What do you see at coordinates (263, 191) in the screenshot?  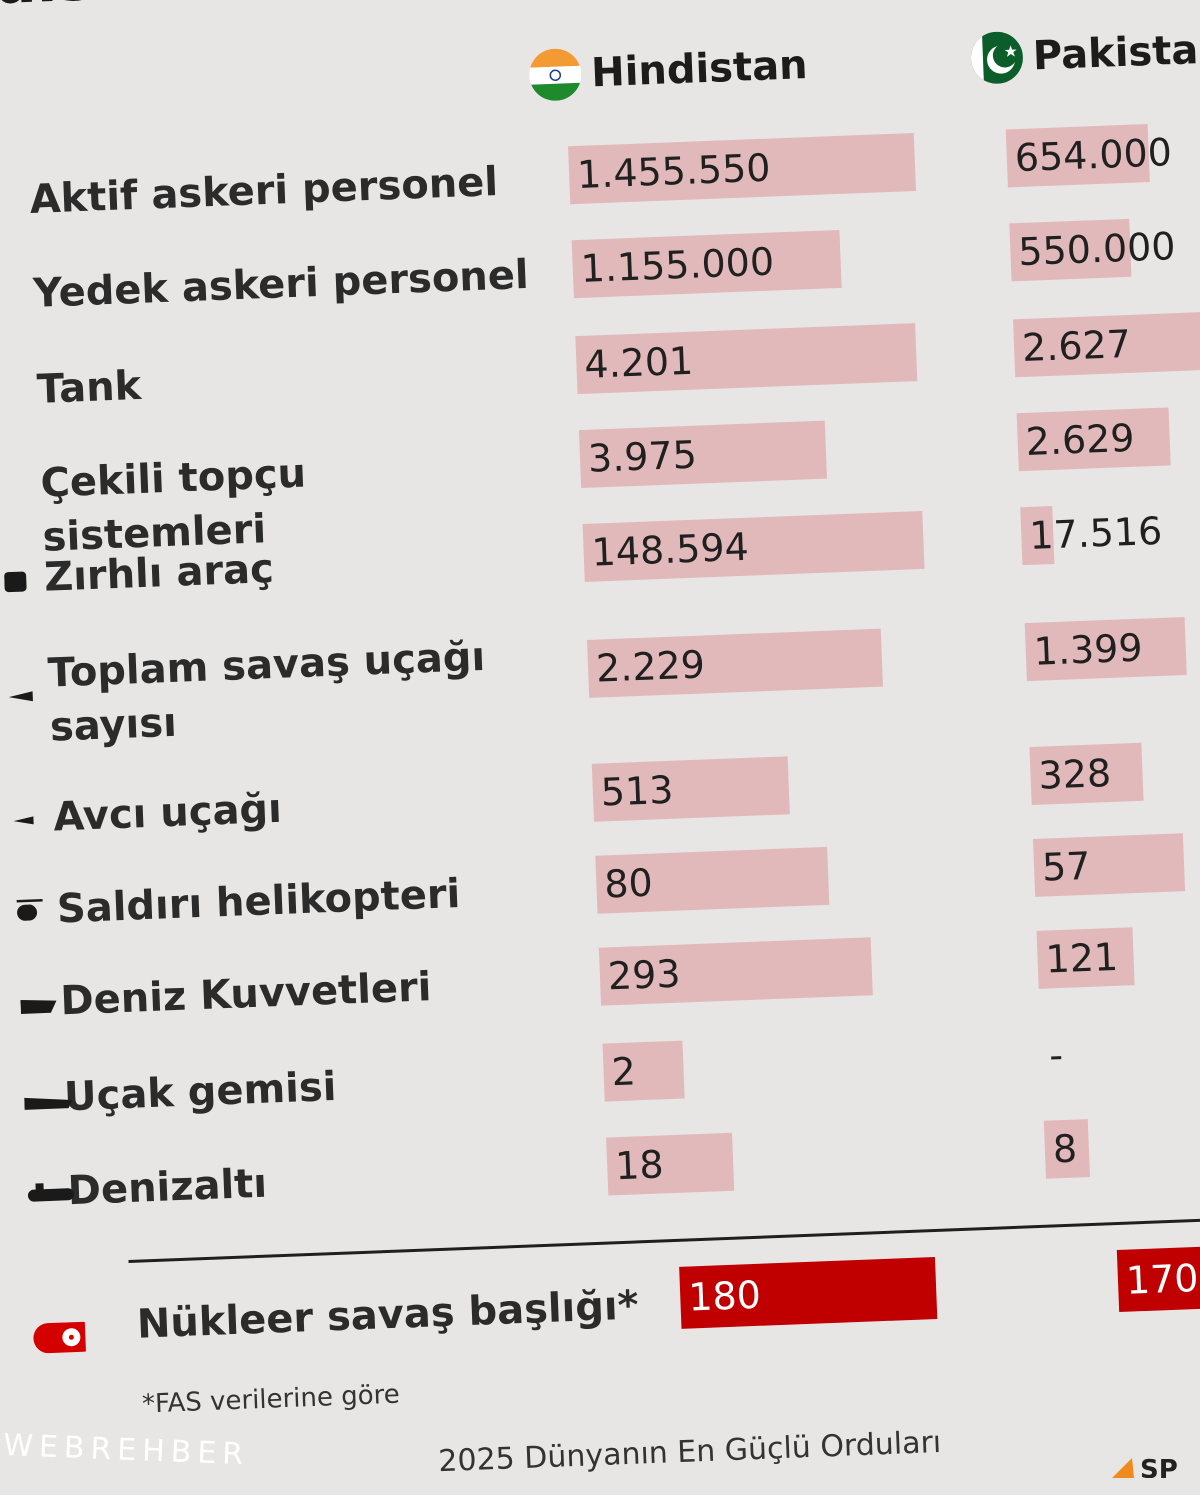 I see `row-label-aktif-askeri-personel: Aktif askeri personel` at bounding box center [263, 191].